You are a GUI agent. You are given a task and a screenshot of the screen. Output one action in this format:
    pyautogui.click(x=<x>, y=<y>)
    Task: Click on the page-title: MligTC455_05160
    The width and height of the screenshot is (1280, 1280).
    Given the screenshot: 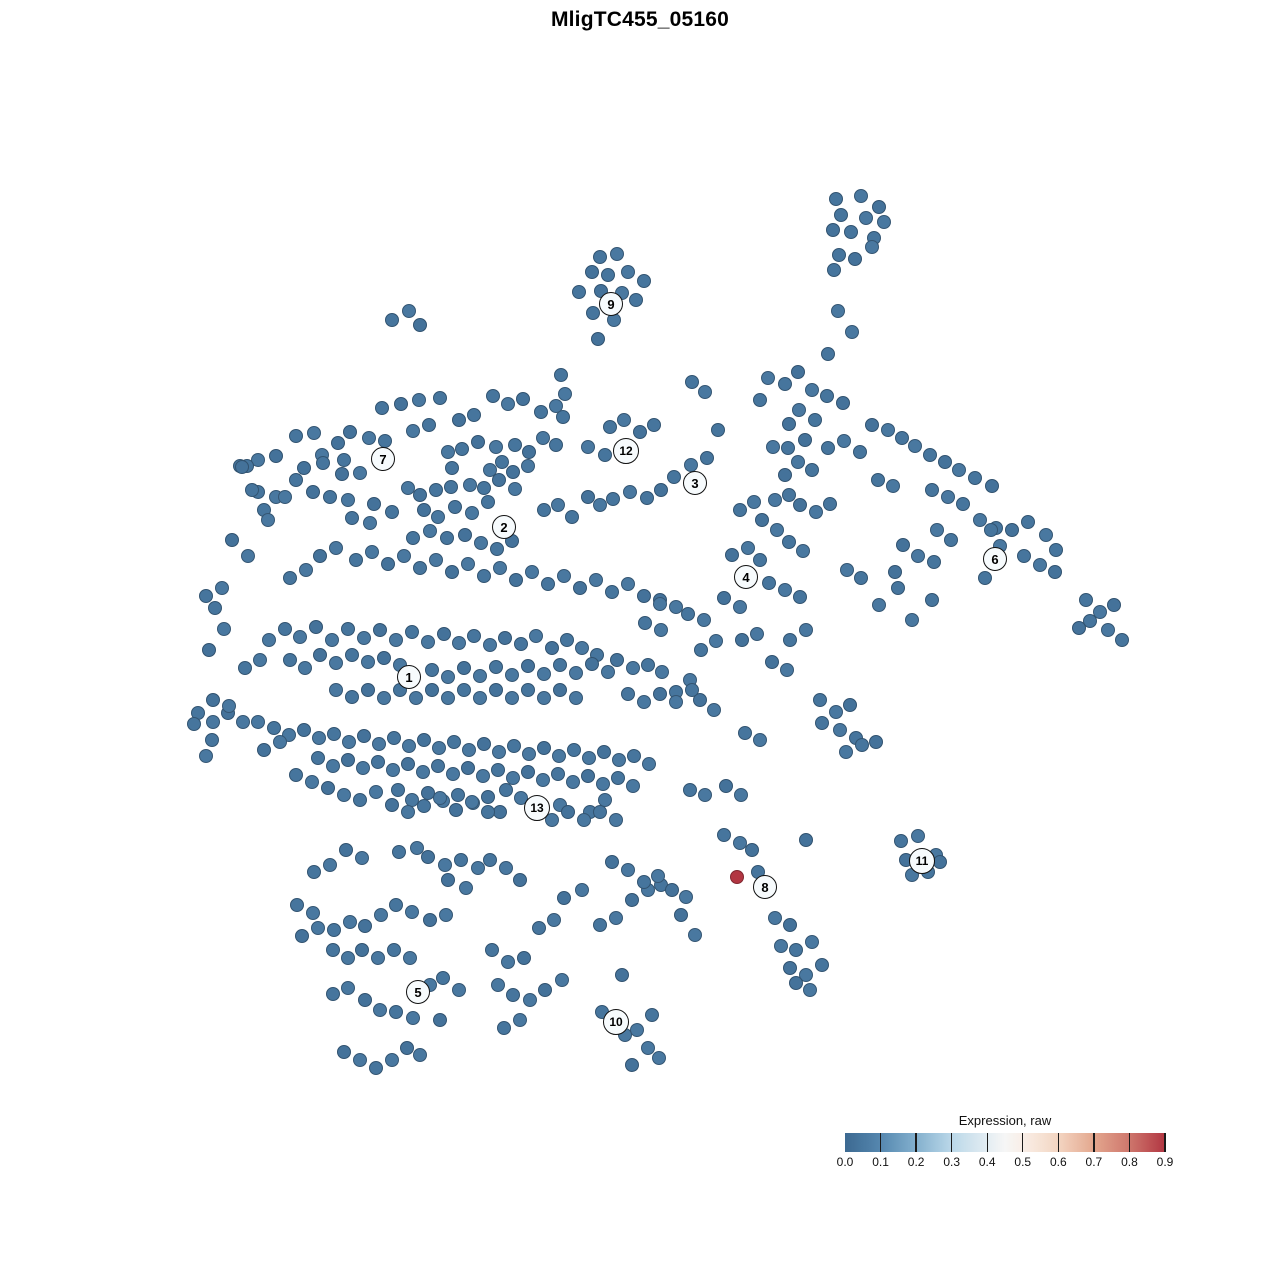 What is the action you would take?
    pyautogui.click(x=640, y=19)
    